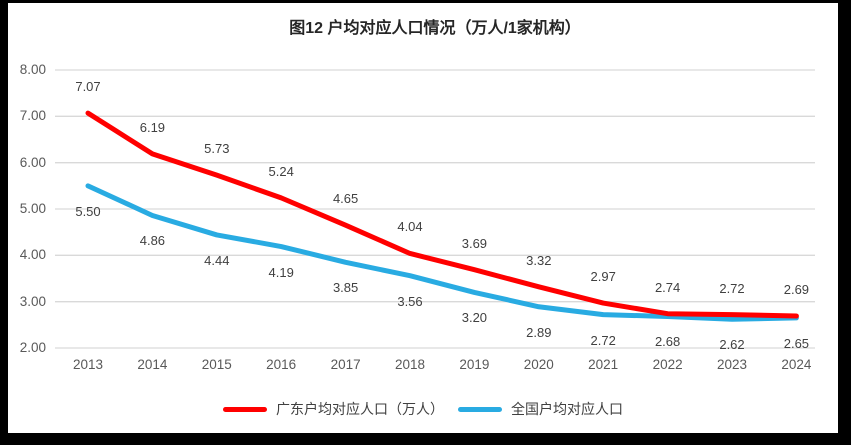 The width and height of the screenshot is (851, 445). Describe the element at coordinates (245, 409) in the screenshot. I see `legend-marker-guangdong-icon` at that location.